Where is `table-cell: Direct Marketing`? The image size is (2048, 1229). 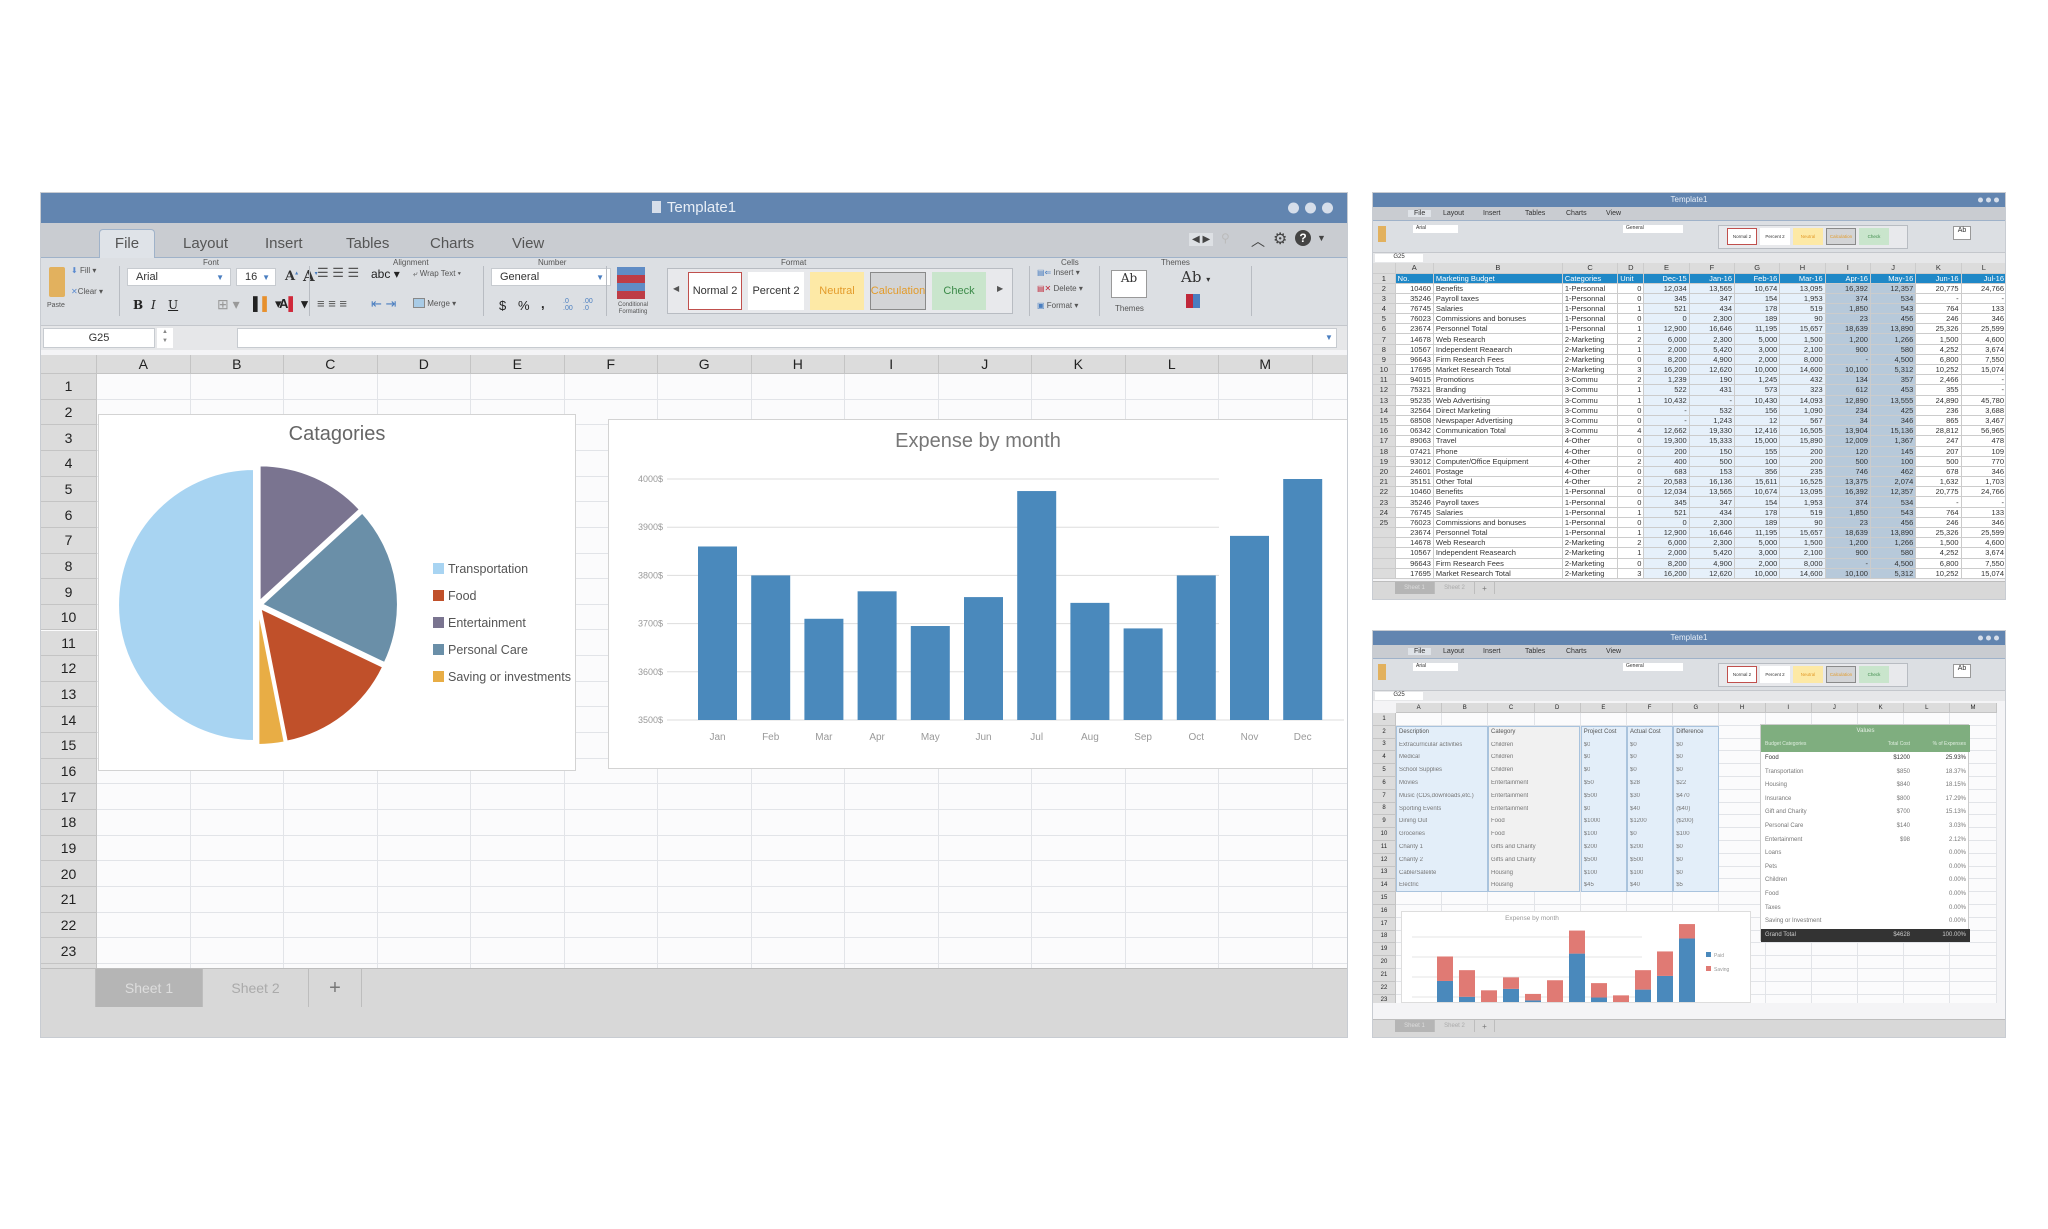
table-cell: Direct Marketing is located at coordinates (1498, 410).